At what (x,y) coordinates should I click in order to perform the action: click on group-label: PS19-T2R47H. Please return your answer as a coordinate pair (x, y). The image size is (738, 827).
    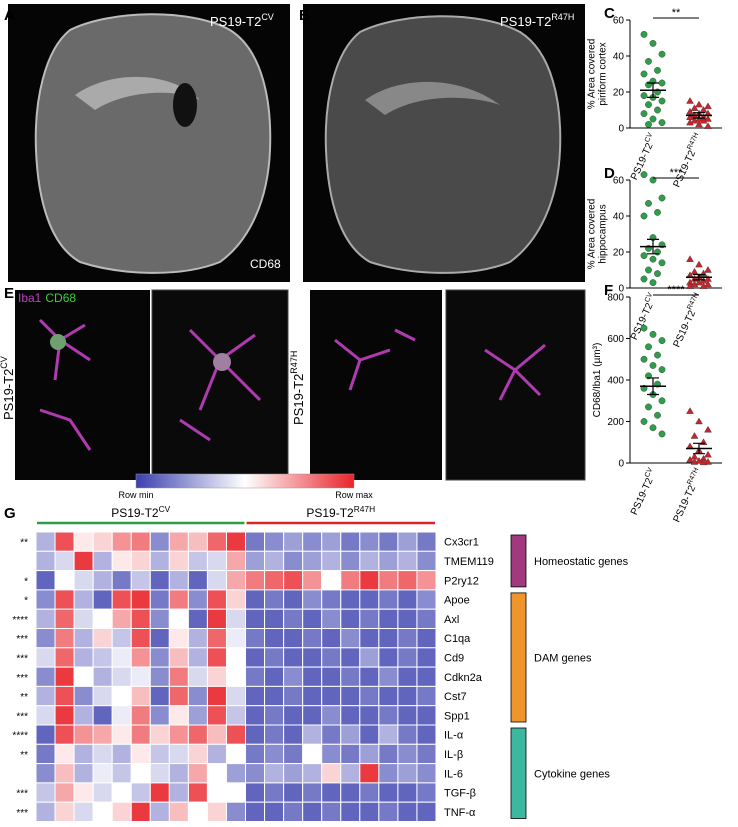
    Looking at the image, I should click on (340, 512).